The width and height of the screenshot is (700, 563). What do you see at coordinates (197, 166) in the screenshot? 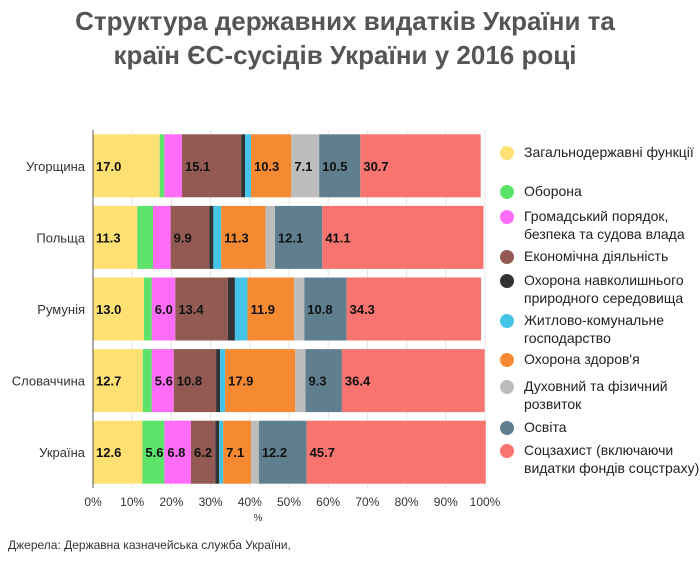
I see `data-label: 15.1` at bounding box center [197, 166].